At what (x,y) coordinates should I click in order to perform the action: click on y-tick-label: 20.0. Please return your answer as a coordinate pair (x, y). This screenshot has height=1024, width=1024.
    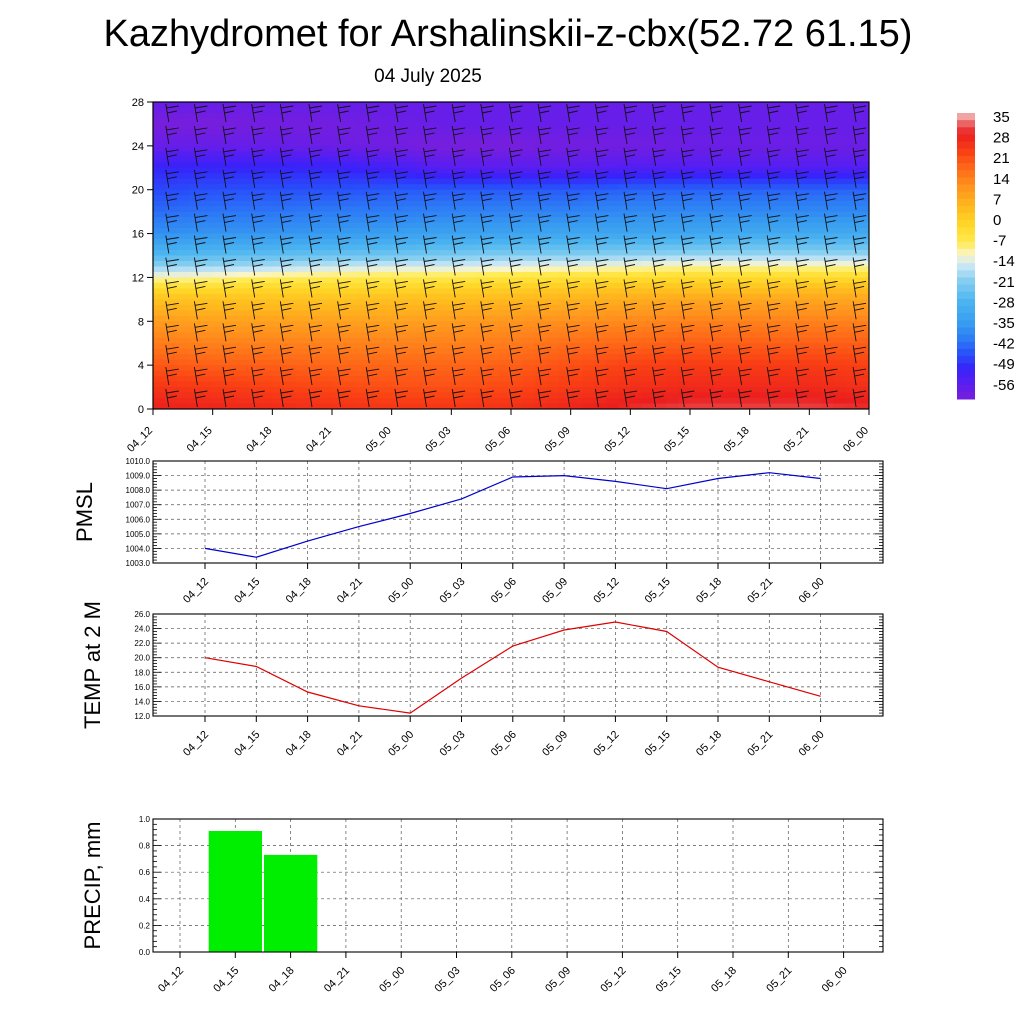
    Looking at the image, I should click on (142, 658).